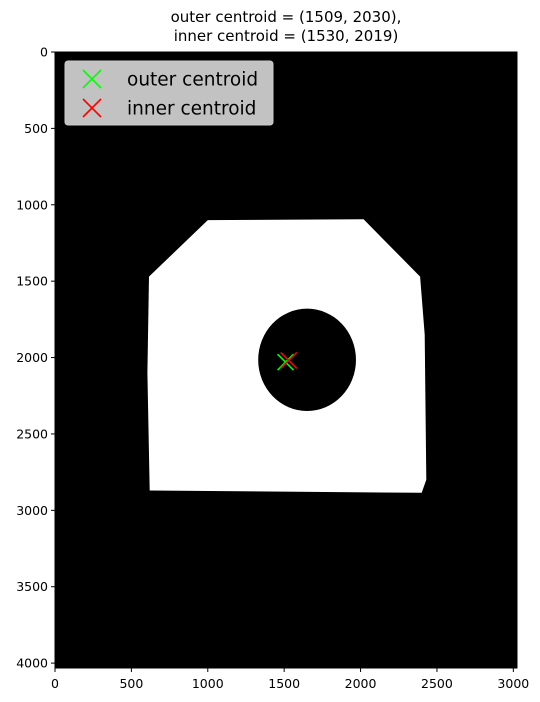 This screenshot has height=702, width=540. Describe the element at coordinates (192, 80) in the screenshot. I see `legend-label: outer centroid` at that location.